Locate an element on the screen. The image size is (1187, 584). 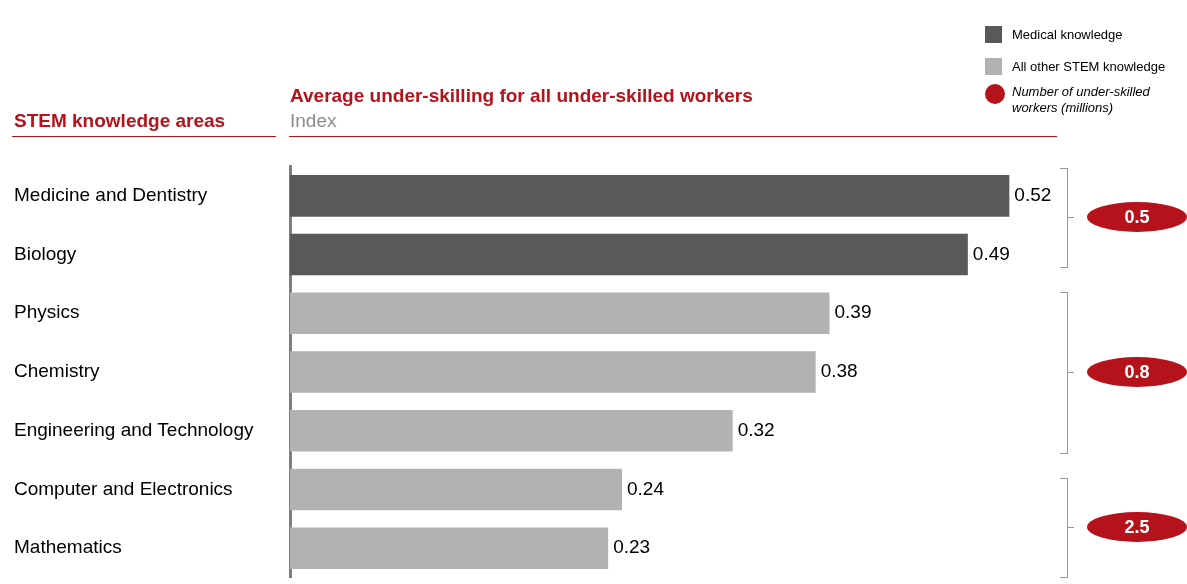
y-tick-label: Chemistry is located at coordinates (57, 371).